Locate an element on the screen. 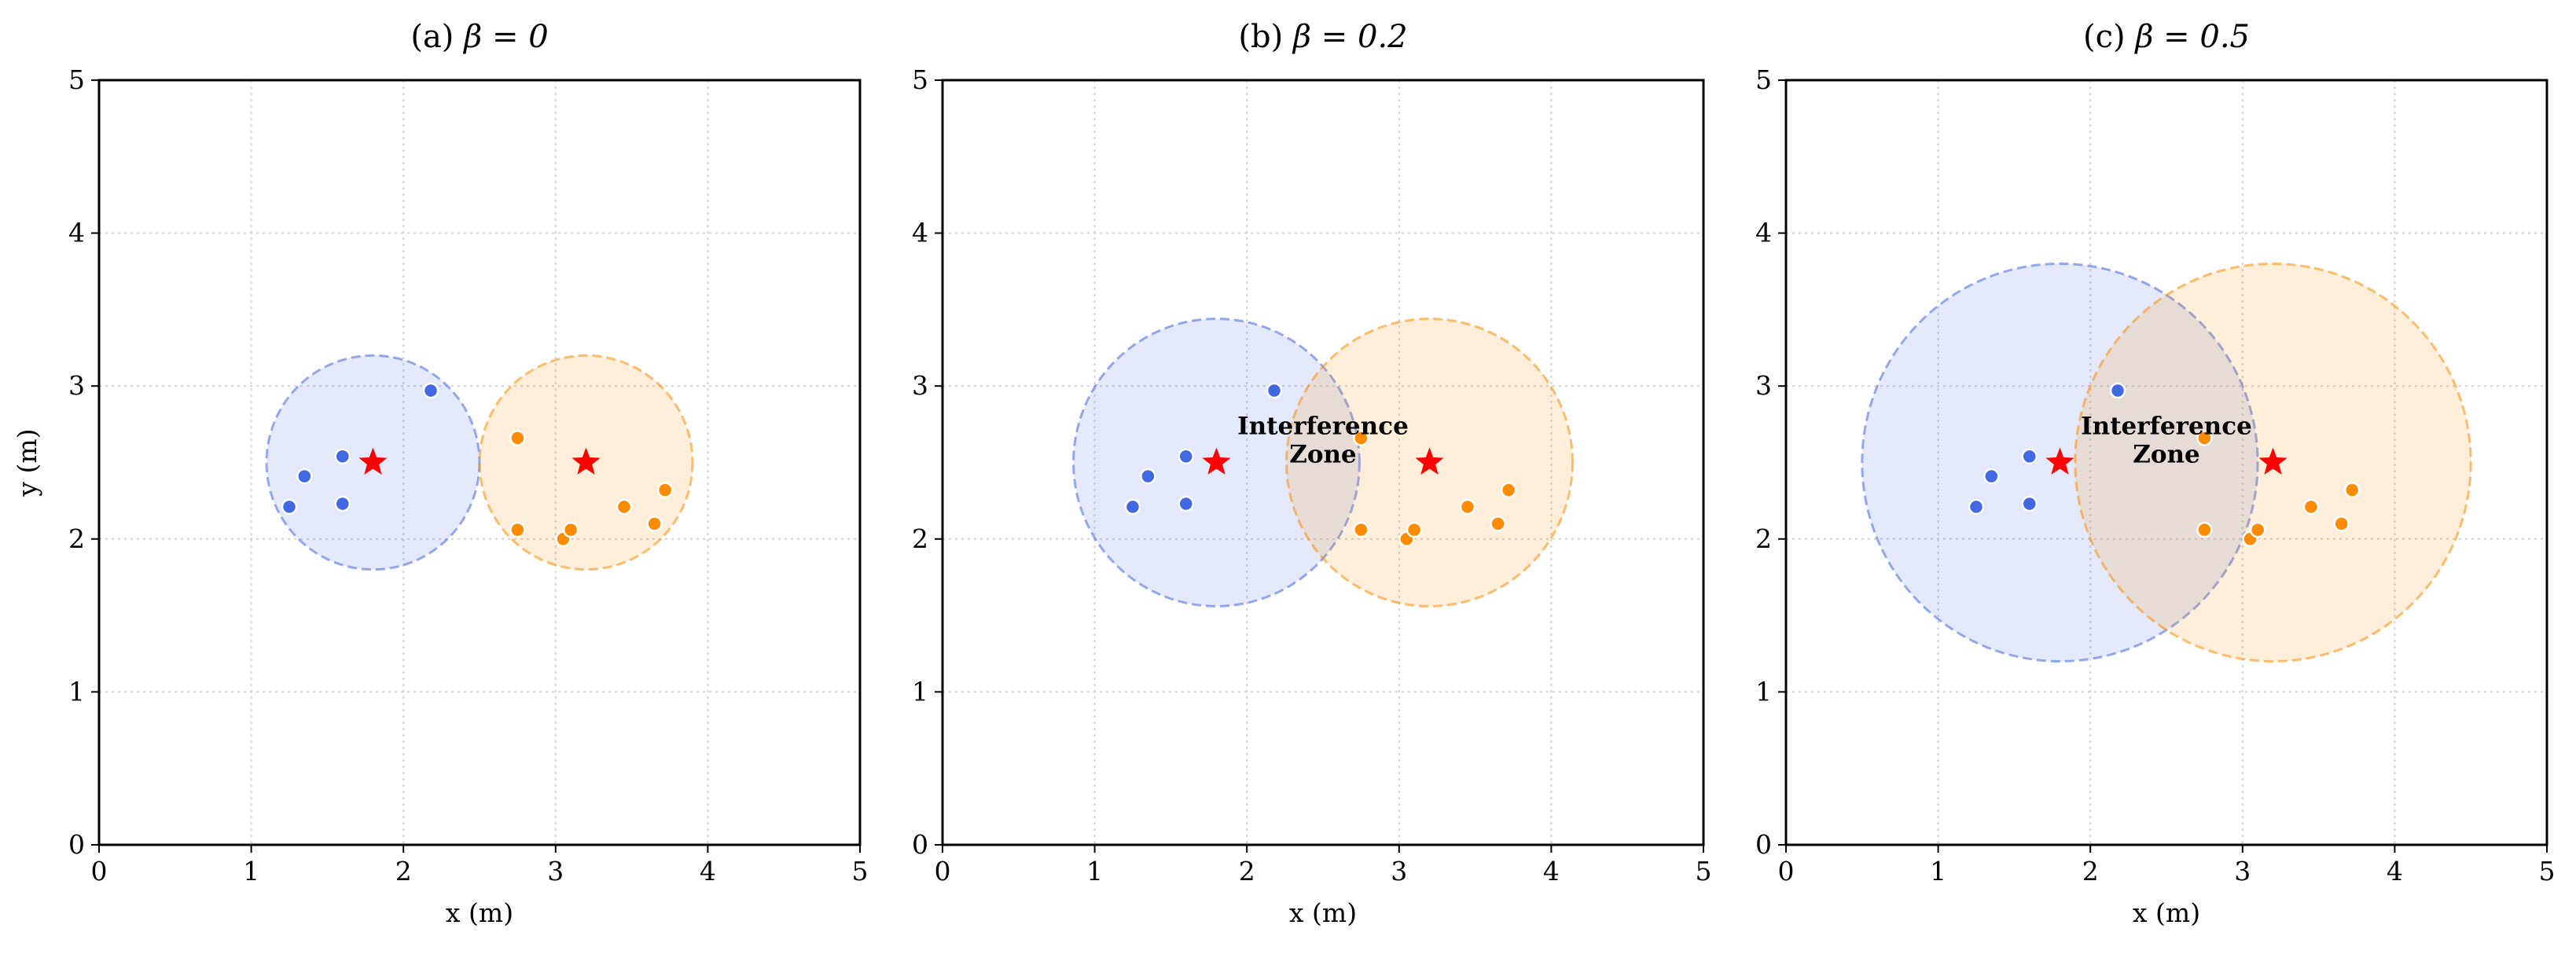 The image size is (2576, 958). panel-title: (a) β = 0 is located at coordinates (479, 37).